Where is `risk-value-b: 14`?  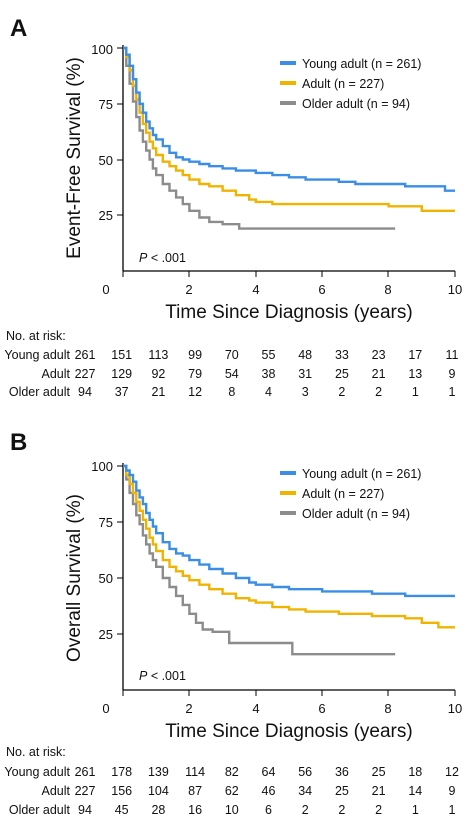
risk-value-b: 14 is located at coordinates (415, 791).